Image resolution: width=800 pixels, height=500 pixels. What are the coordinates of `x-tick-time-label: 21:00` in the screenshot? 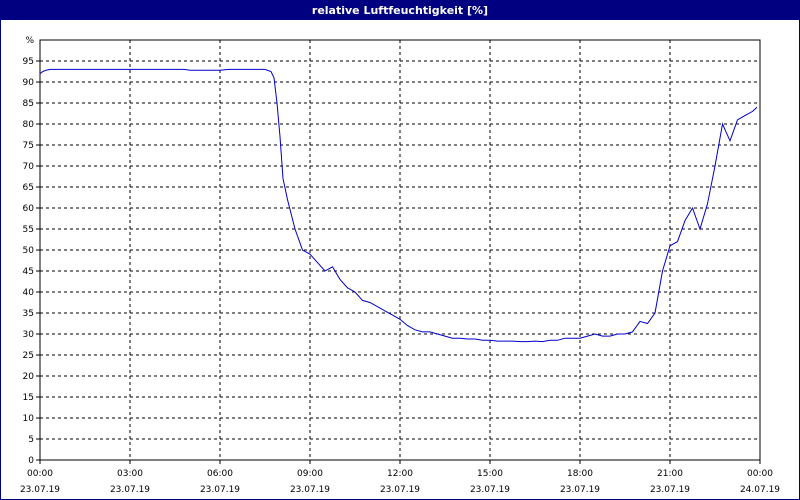 It's located at (670, 474).